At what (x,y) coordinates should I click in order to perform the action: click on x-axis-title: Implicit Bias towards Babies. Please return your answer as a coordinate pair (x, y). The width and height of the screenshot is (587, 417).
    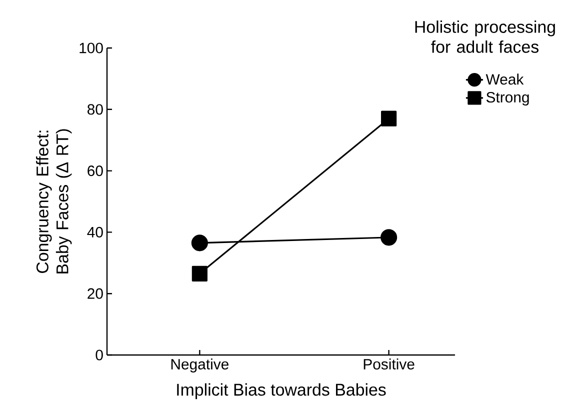
    Looking at the image, I should click on (281, 391).